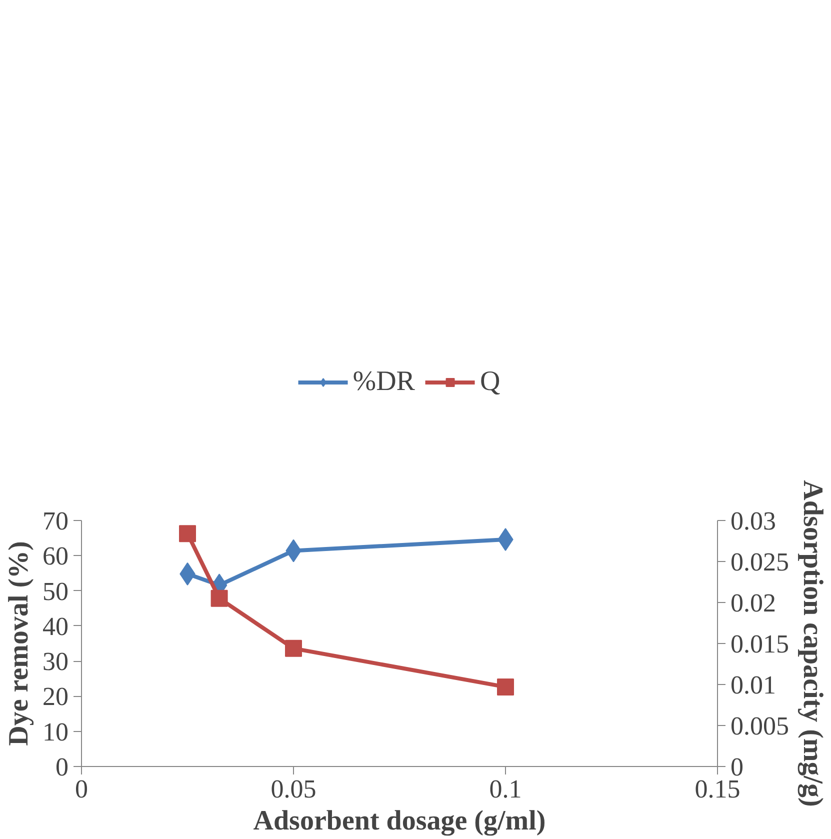 This screenshot has width=831, height=839. What do you see at coordinates (399, 821) in the screenshot?
I see `x-axis-title: Adsorbent dosage (g/ml)` at bounding box center [399, 821].